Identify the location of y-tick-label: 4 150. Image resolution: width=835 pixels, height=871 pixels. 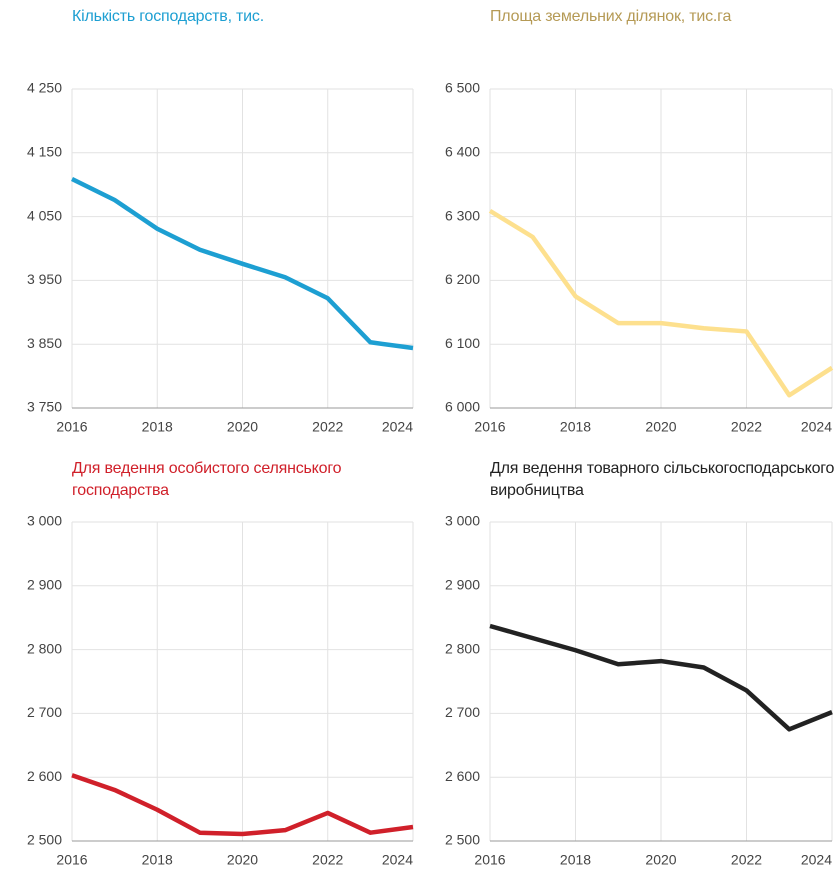
(44, 152).